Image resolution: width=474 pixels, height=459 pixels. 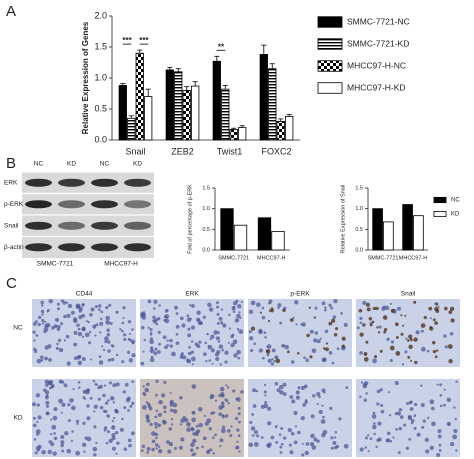 I want to click on blot-group-label: SMMC-7721, so click(x=55, y=264).